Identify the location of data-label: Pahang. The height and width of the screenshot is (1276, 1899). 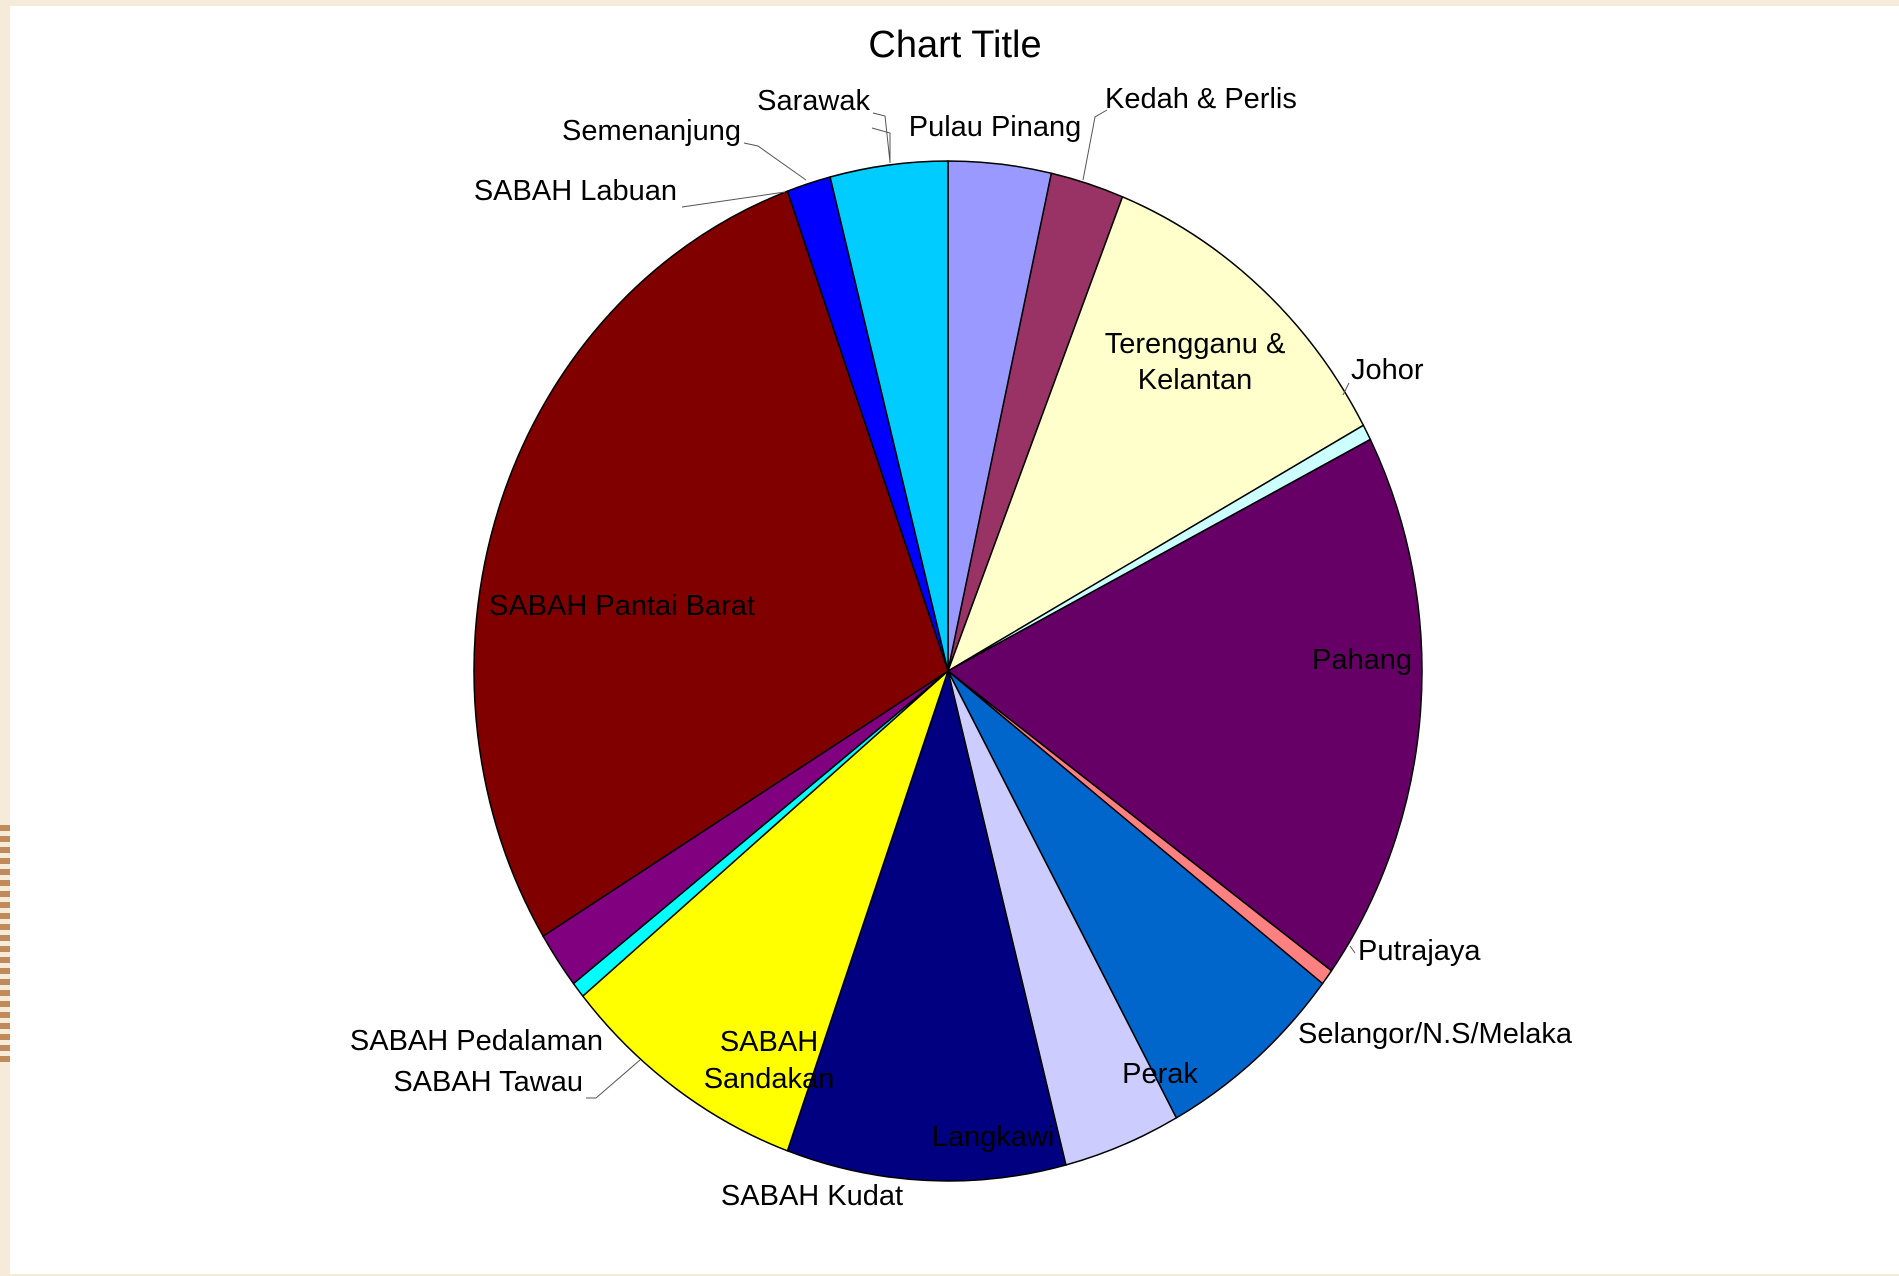
(1362, 660).